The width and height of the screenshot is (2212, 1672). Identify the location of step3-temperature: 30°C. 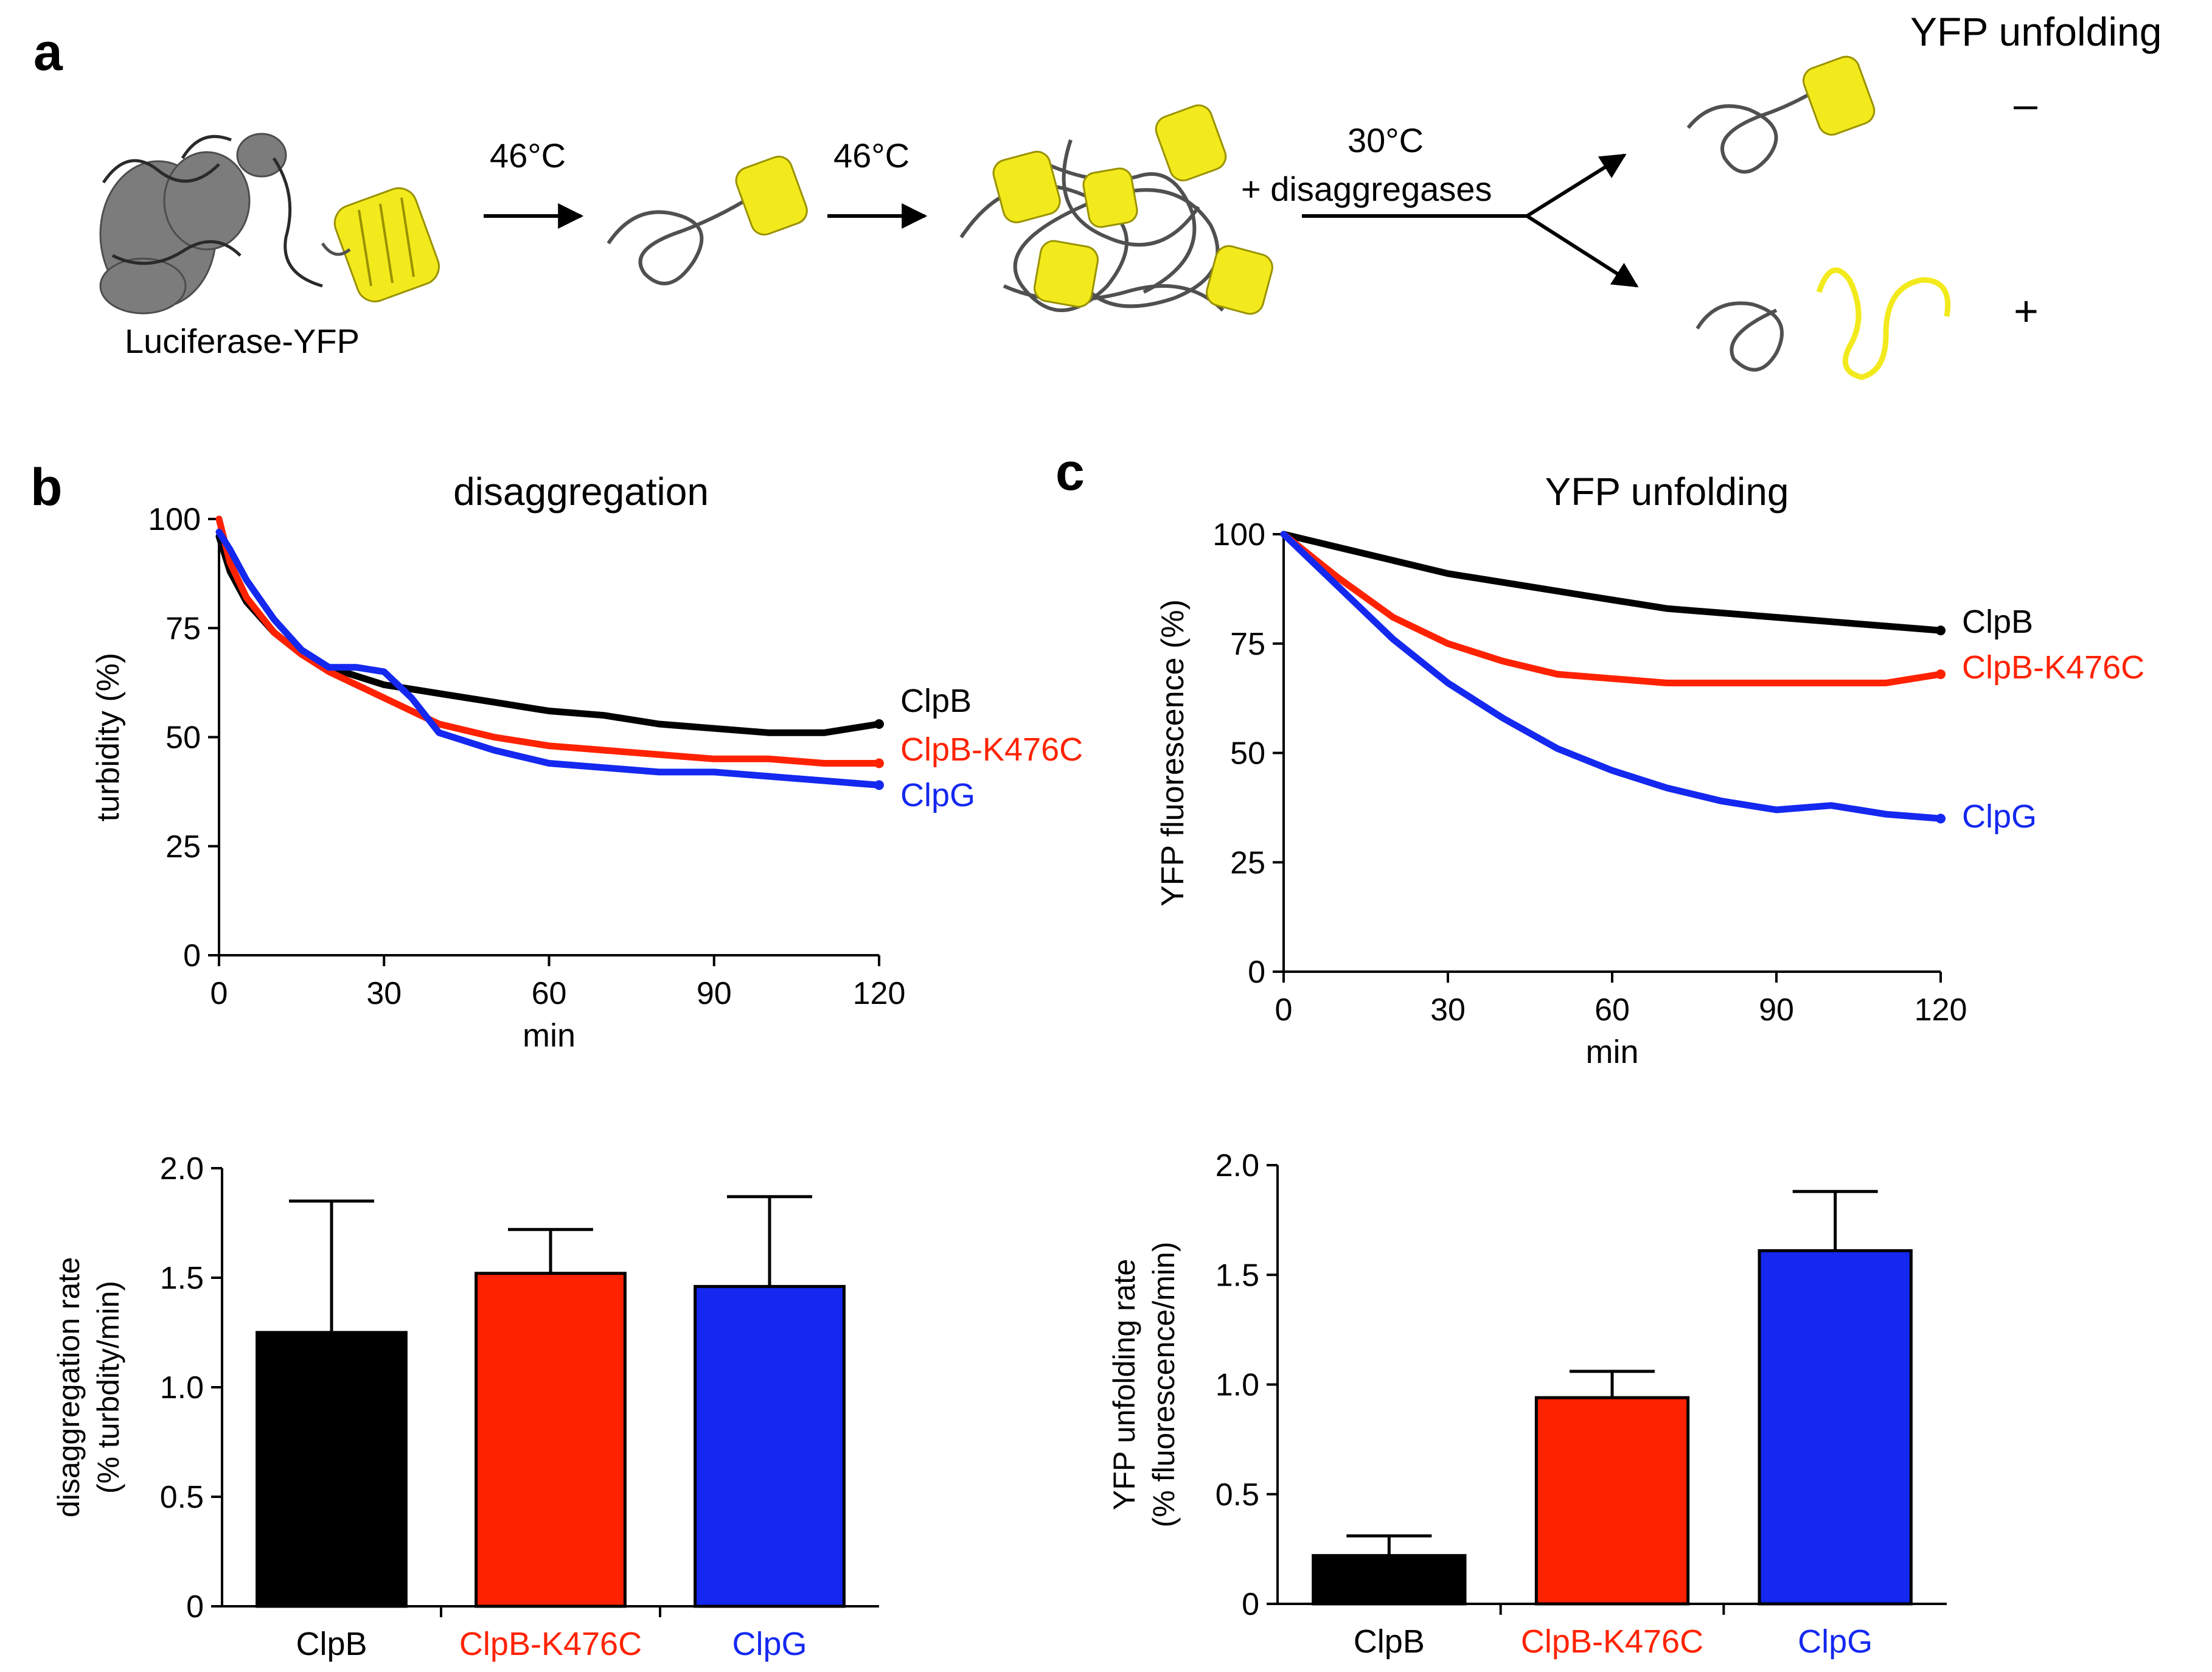
(1386, 140).